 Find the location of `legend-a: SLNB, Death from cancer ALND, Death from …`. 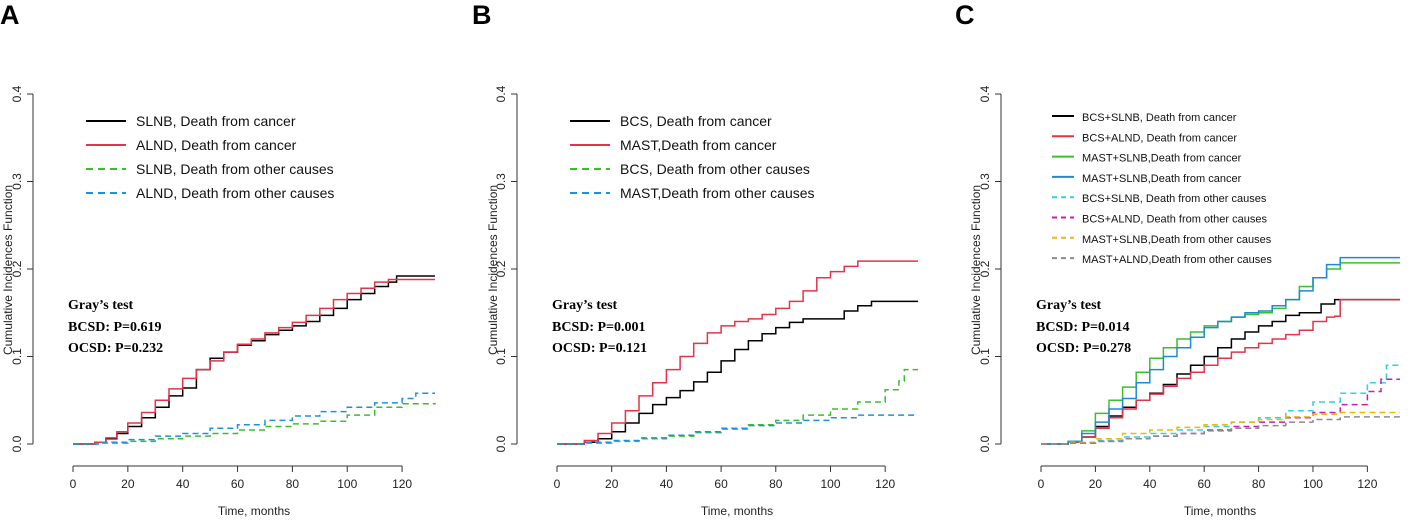

legend-a: SLNB, Death from cancer ALND, Death from … is located at coordinates (210, 157).